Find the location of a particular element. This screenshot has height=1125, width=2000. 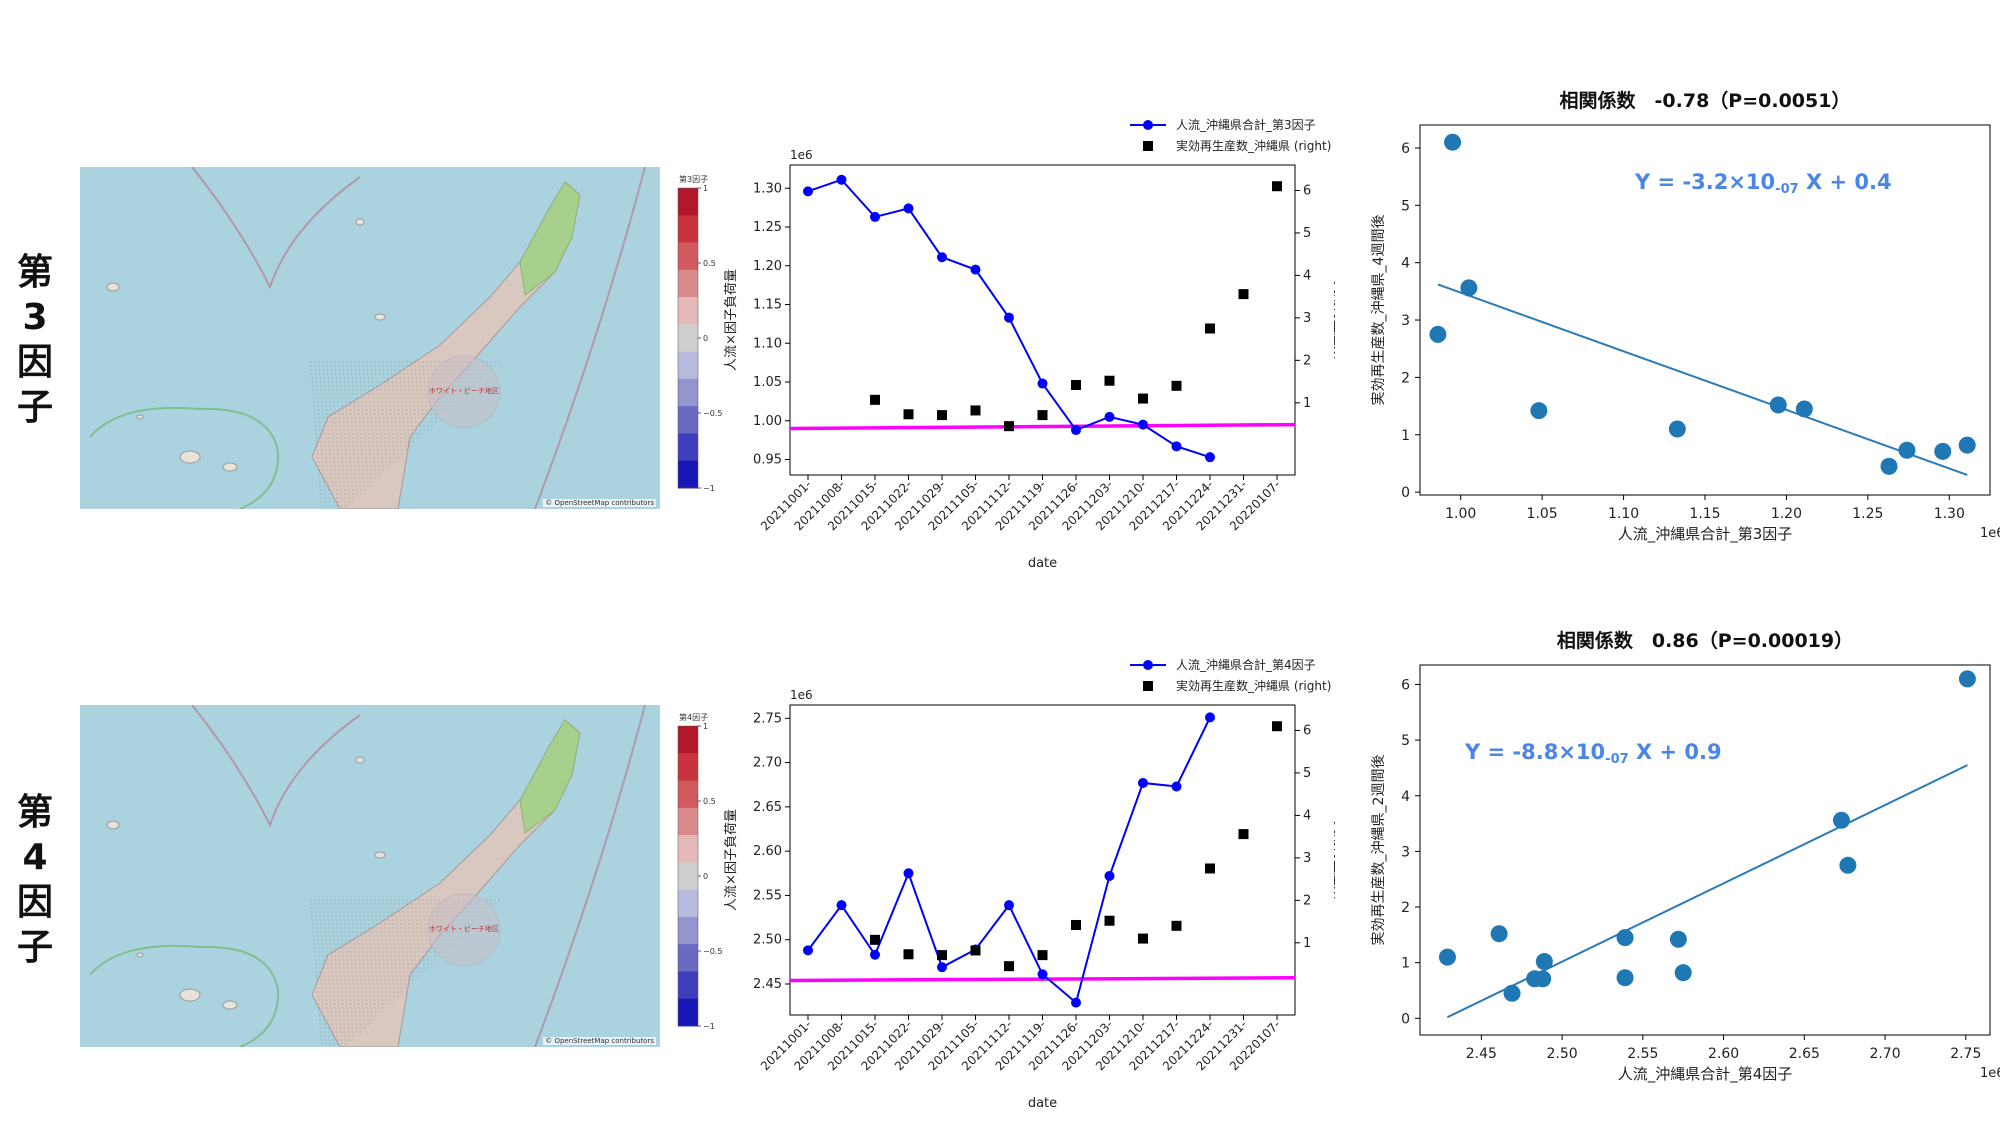

x-axis-label: date is located at coordinates (1042, 1103).